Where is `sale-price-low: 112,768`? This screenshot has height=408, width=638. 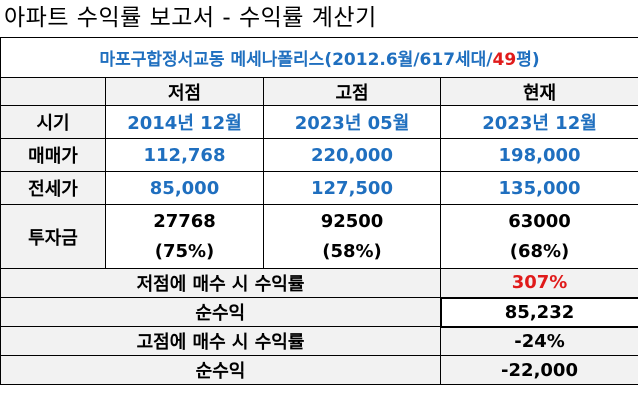 sale-price-low: 112,768 is located at coordinates (184, 155).